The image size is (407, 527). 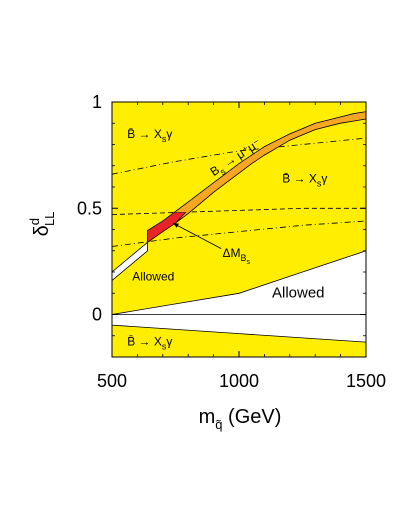 I want to click on annotation-bsg-top-left: B̄ → Xsγ, so click(x=149, y=135).